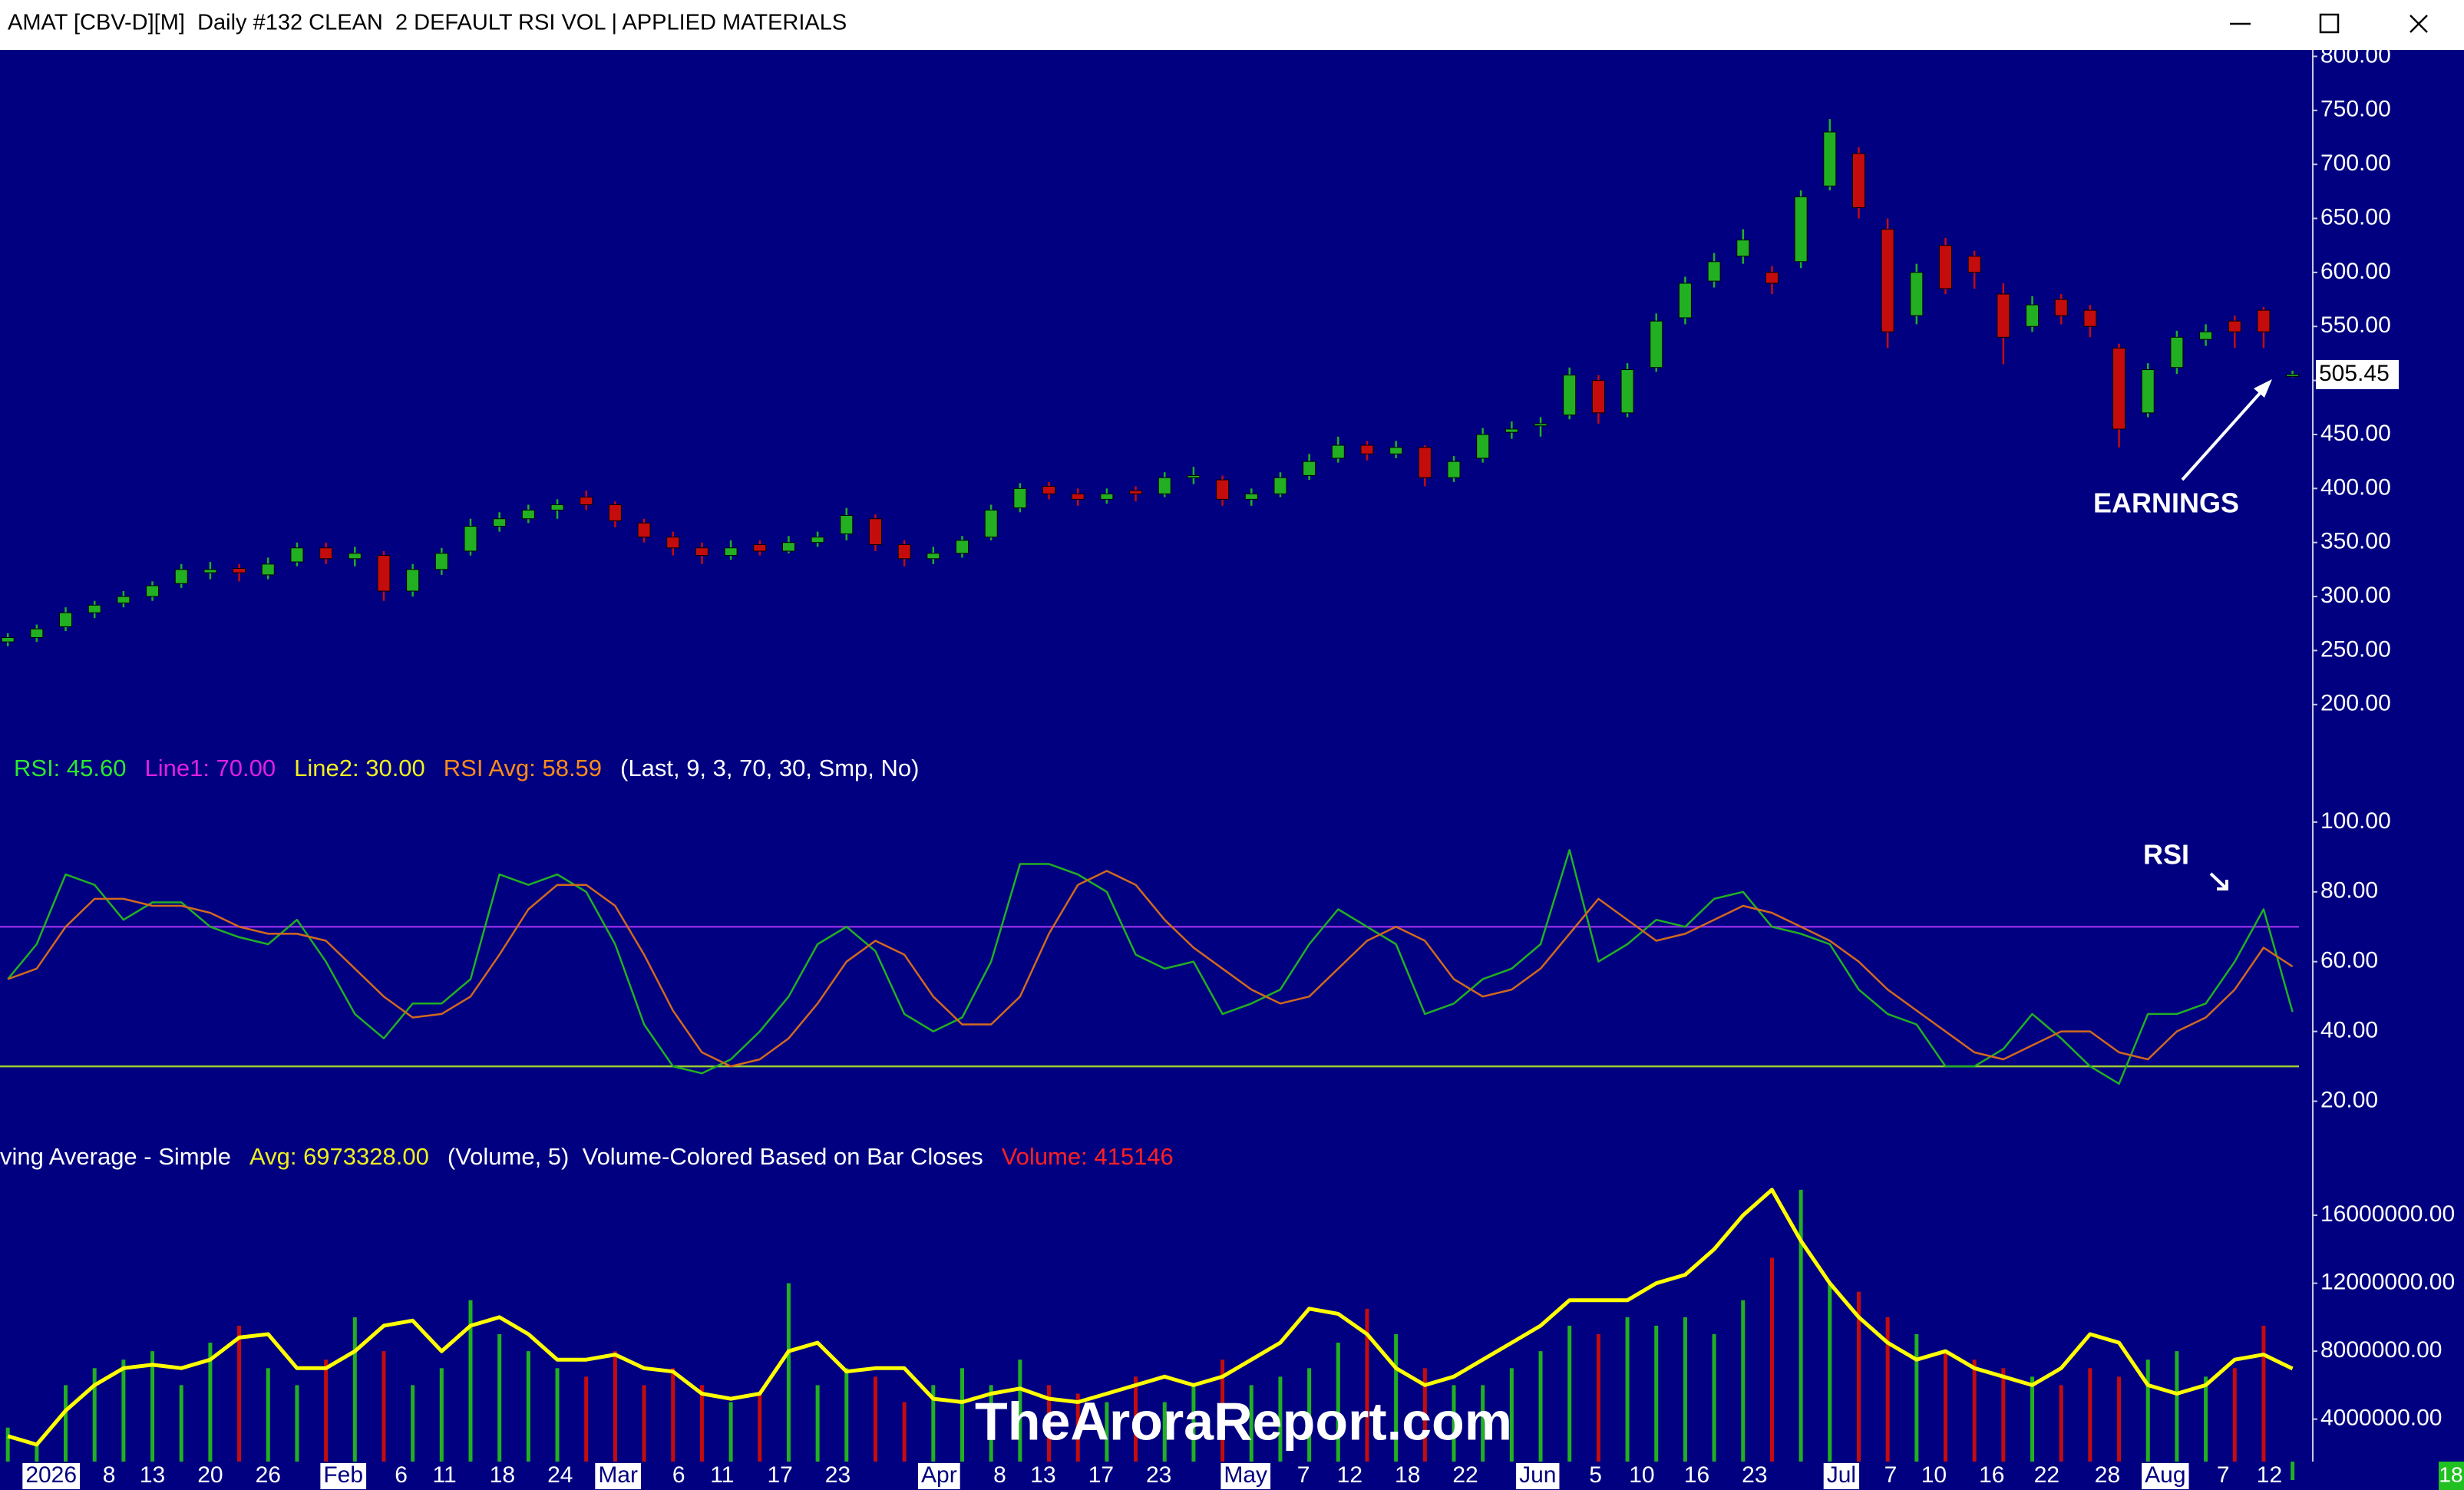 This screenshot has width=2464, height=1490. Describe the element at coordinates (1349, 1475) in the screenshot. I see `x-tick-label: 12` at that location.